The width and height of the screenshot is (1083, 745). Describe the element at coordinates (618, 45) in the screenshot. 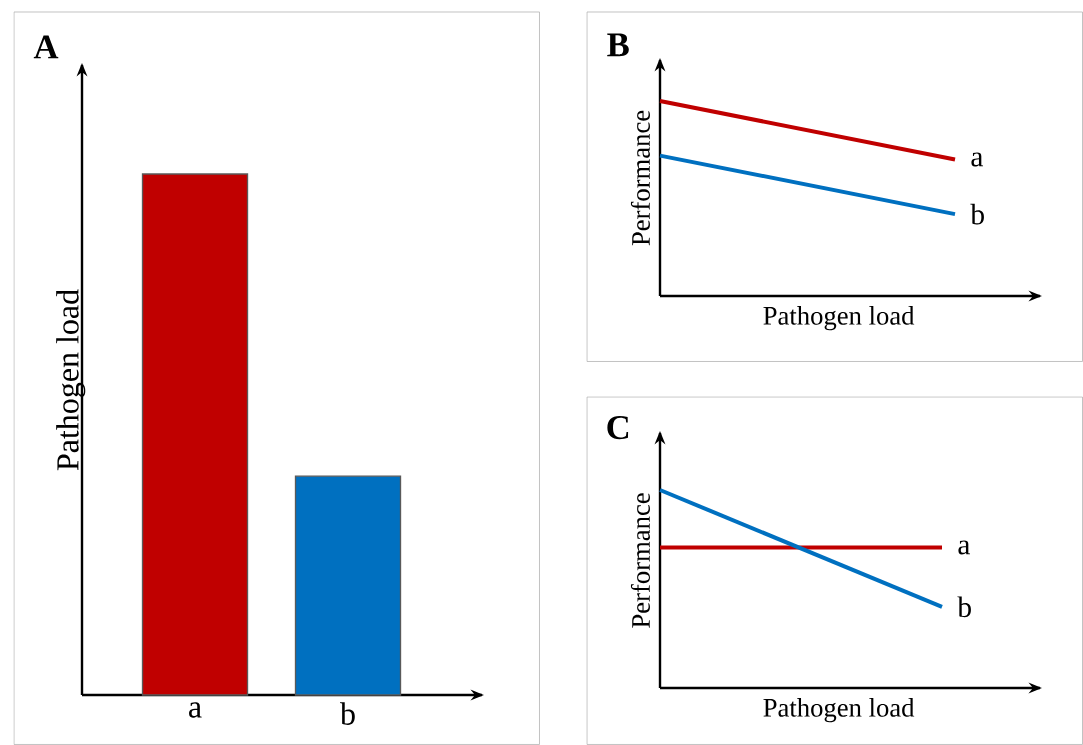

I see `chart-title: B` at that location.